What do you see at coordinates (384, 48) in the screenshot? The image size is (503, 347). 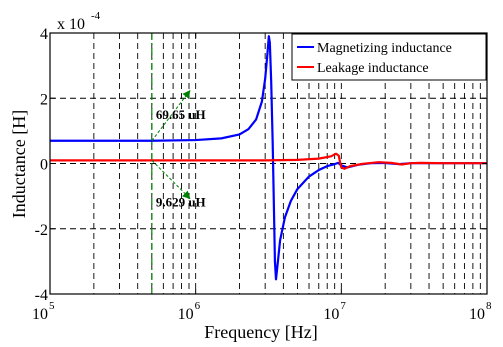 I see `legend-label-magnetizing: Magnetizing inductance` at bounding box center [384, 48].